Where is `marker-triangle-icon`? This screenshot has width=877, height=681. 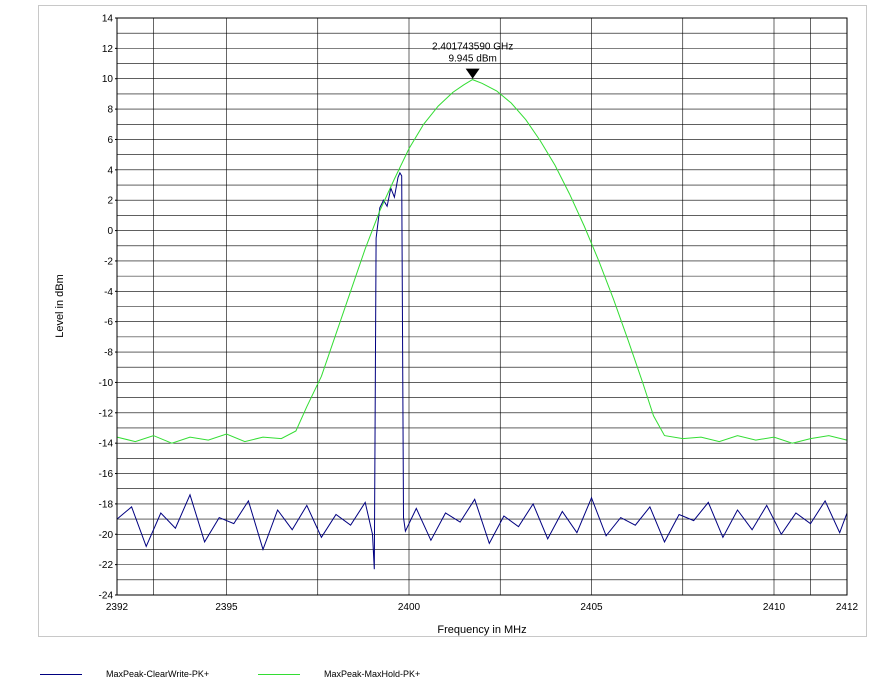
marker-triangle-icon is located at coordinates (472, 73).